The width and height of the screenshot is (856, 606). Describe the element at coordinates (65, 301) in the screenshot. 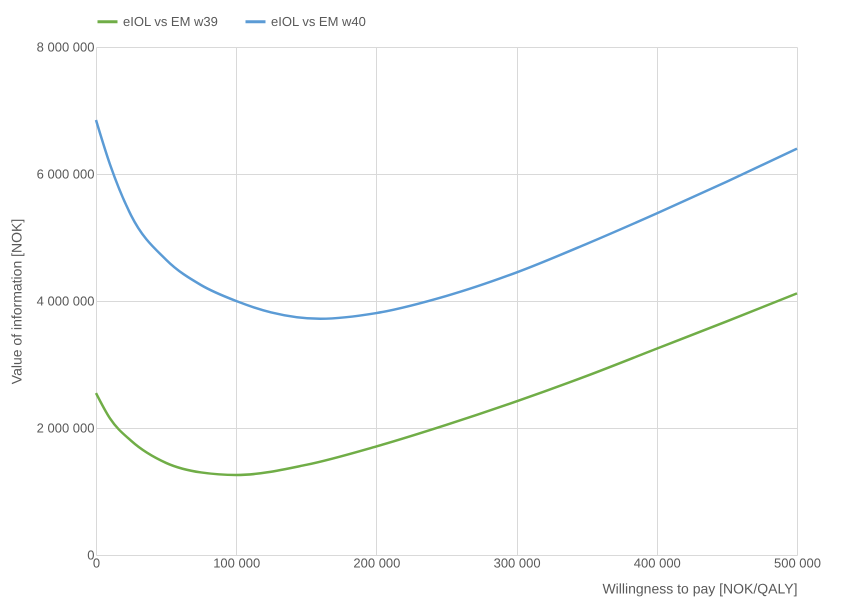

I see `y-tick-label: 4 000 000` at that location.